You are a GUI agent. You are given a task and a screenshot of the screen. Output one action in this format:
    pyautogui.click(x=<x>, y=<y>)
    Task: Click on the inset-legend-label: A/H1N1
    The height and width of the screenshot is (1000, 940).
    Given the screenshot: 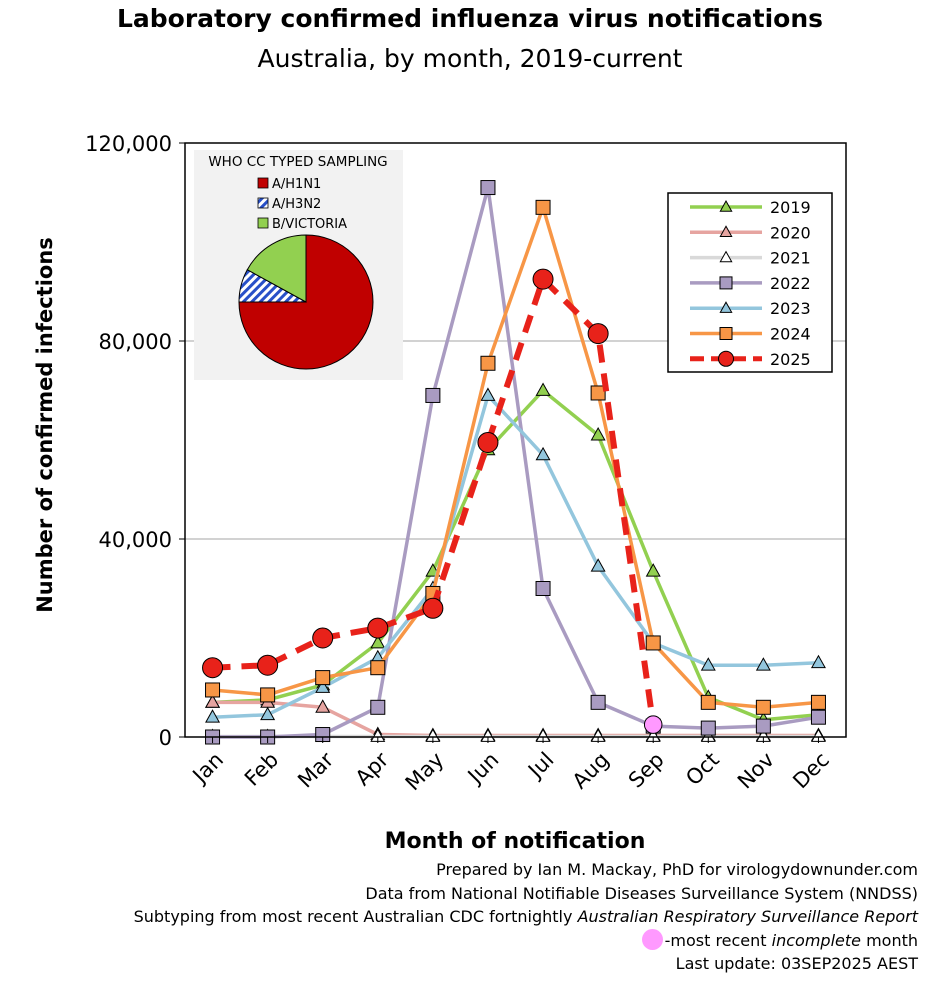 What is the action you would take?
    pyautogui.click(x=296, y=184)
    